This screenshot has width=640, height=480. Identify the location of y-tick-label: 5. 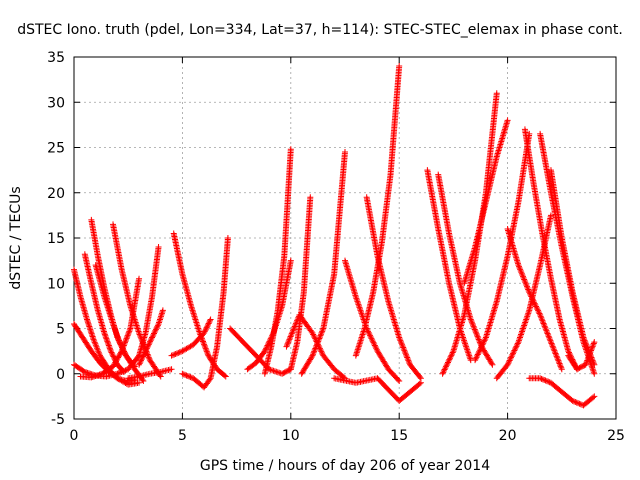
(60, 330).